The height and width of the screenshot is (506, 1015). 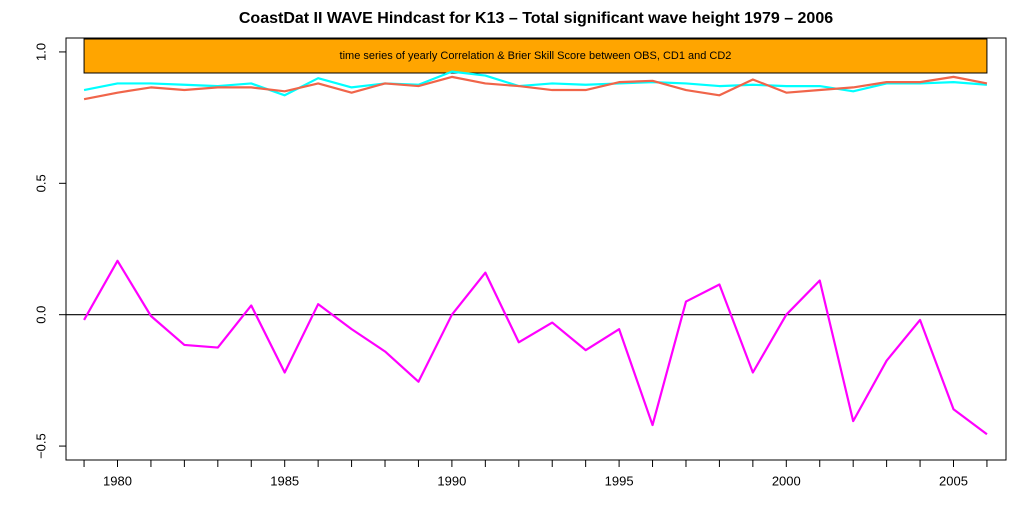 I want to click on y-tick-label: 0.5, so click(x=40, y=183).